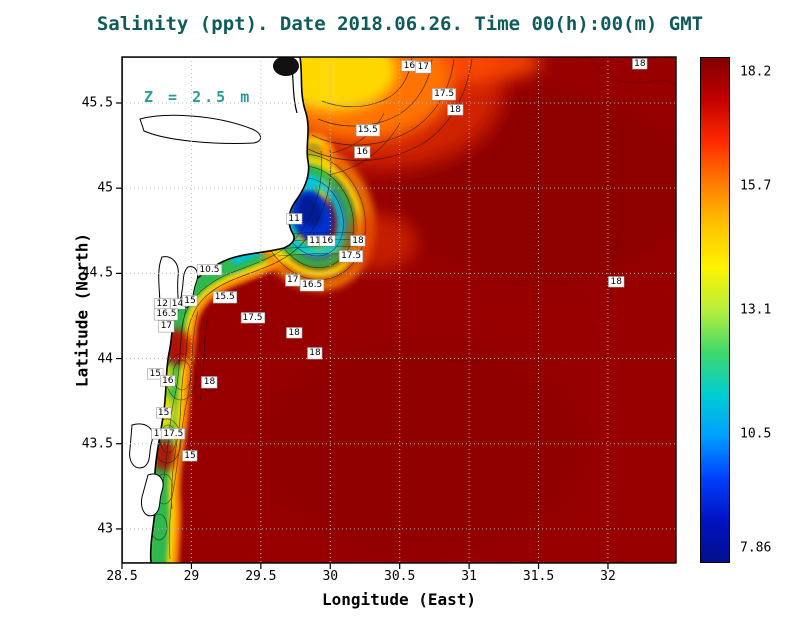 This screenshot has height=618, width=800. What do you see at coordinates (538, 576) in the screenshot?
I see `x-axis-tick-label: 31.5` at bounding box center [538, 576].